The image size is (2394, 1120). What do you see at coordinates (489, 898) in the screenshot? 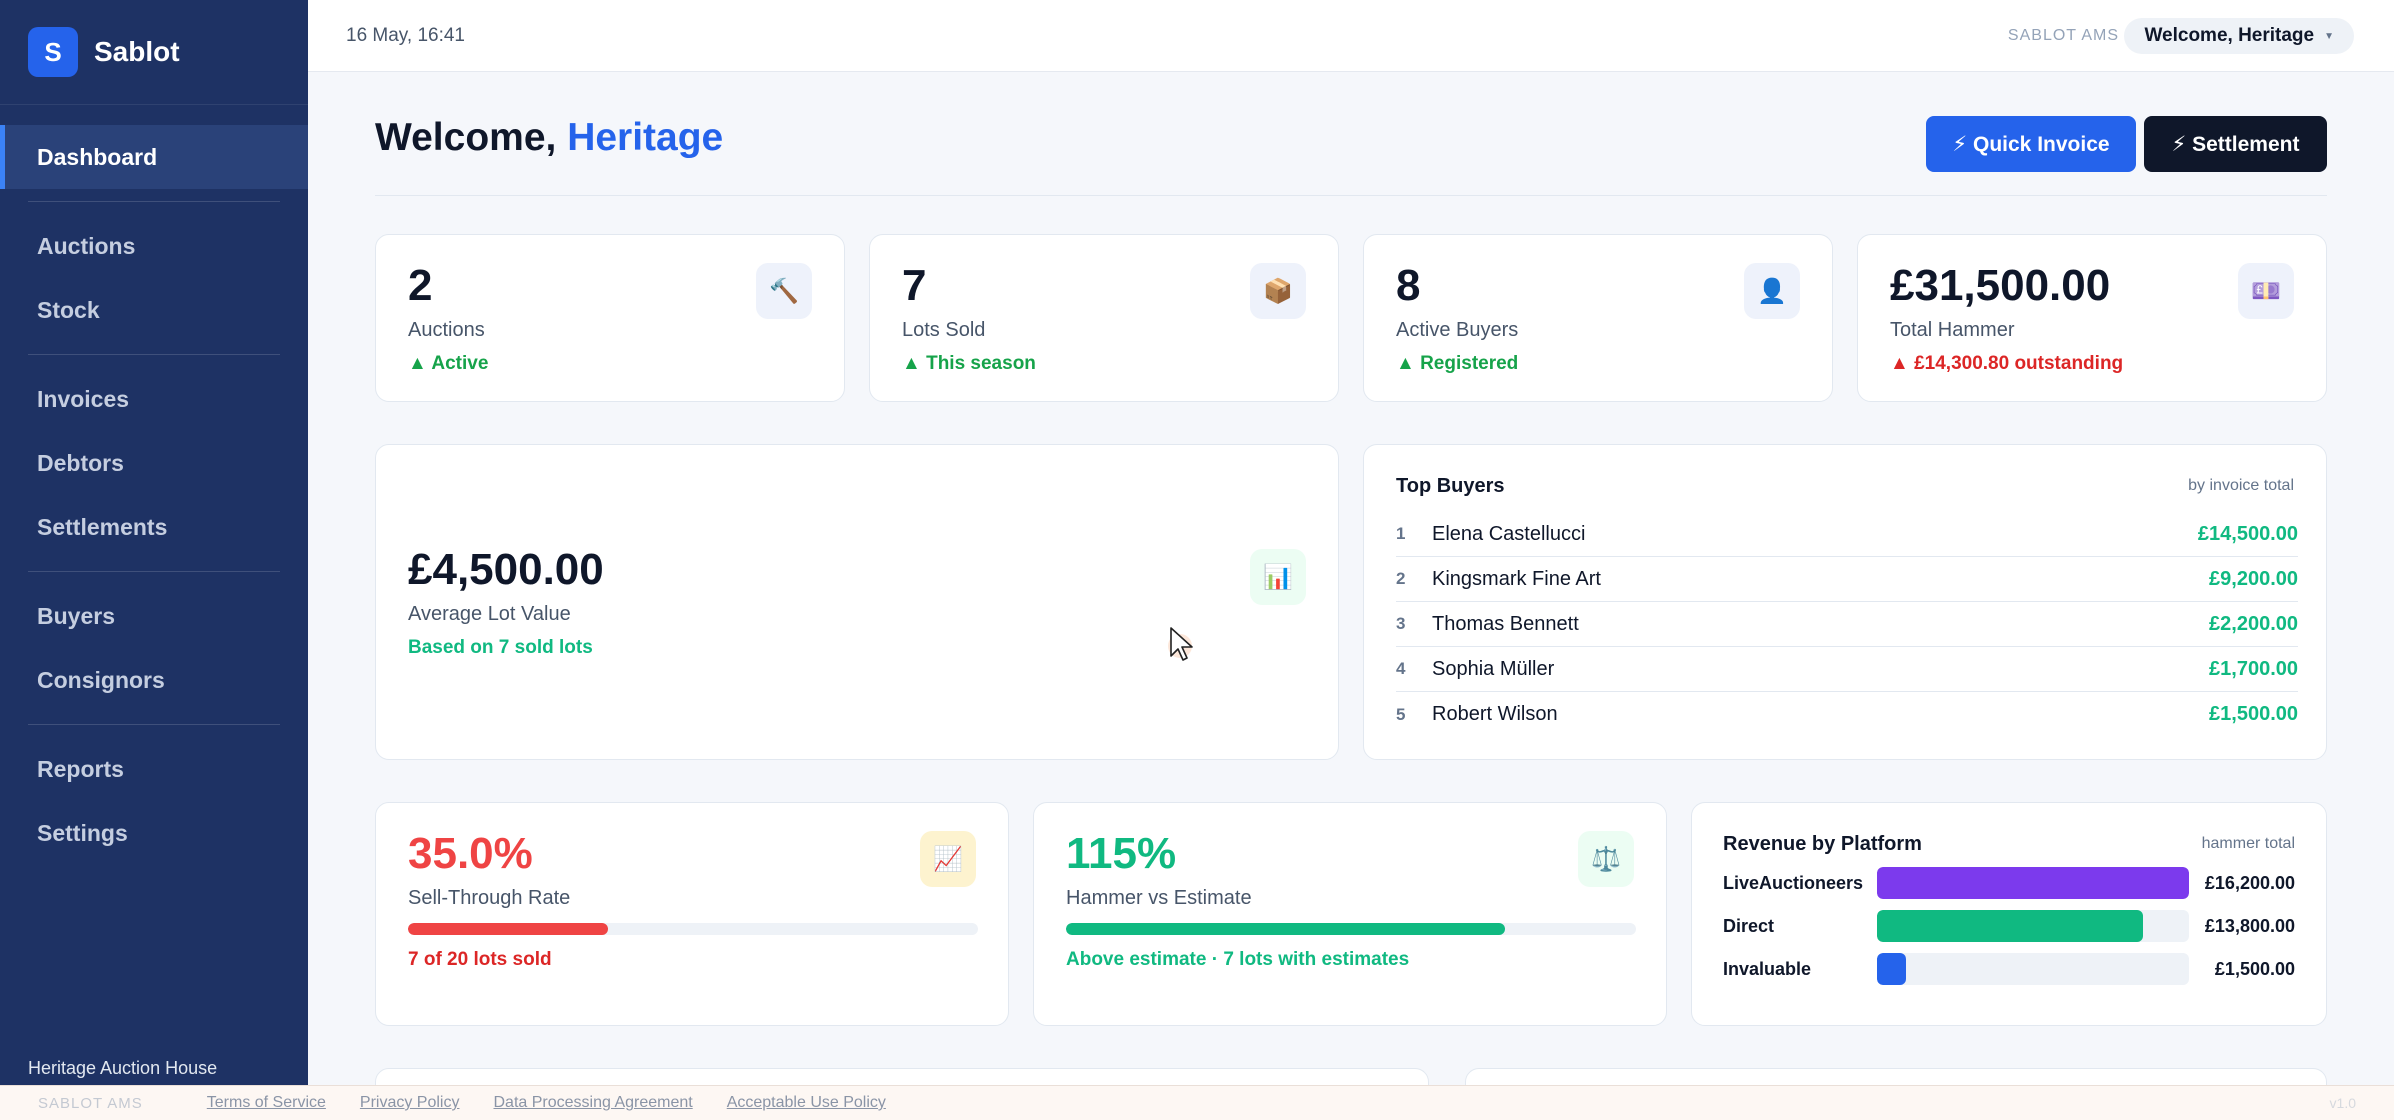
I see `sell-through-label: Sell-Through Rate` at bounding box center [489, 898].